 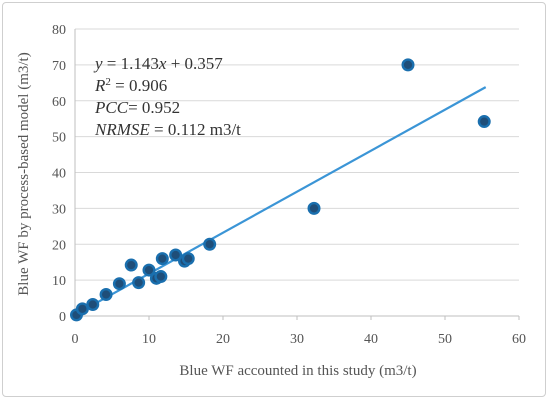 I want to click on y-tick-40: 40, so click(x=59, y=174).